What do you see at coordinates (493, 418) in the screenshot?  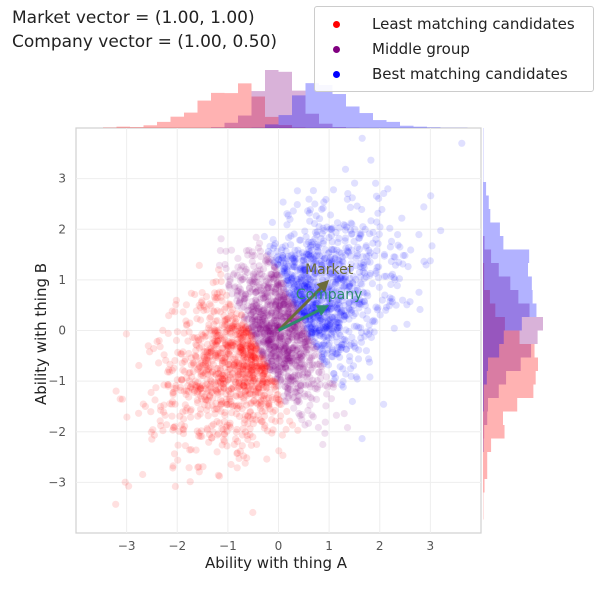 I see `histogram-bar-right` at bounding box center [493, 418].